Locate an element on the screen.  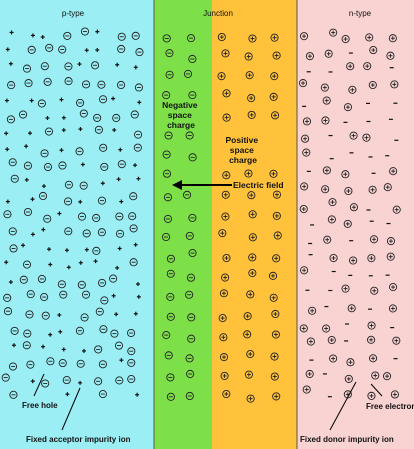
p-type-header: p-type is located at coordinates (73, 13).